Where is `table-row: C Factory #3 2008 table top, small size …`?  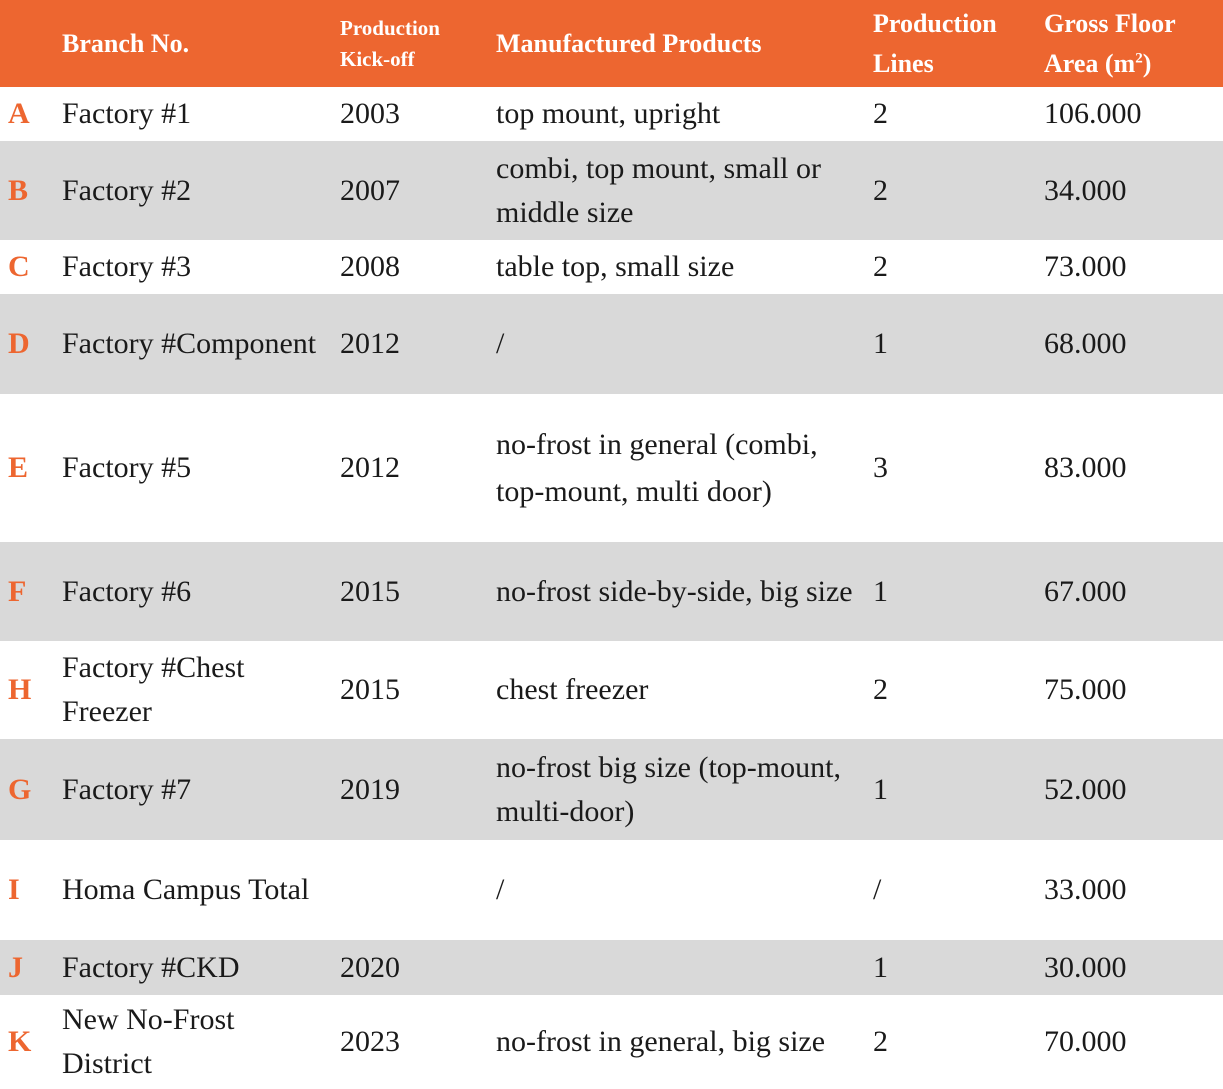 table-row: C Factory #3 2008 table top, small size … is located at coordinates (611, 267).